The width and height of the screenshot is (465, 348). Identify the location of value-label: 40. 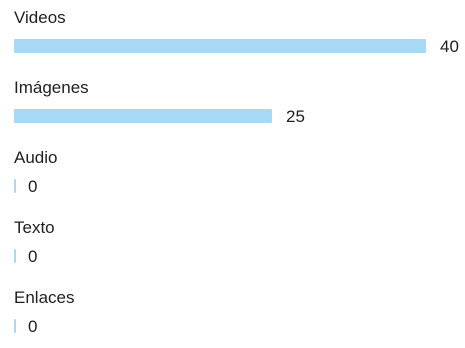
(449, 46).